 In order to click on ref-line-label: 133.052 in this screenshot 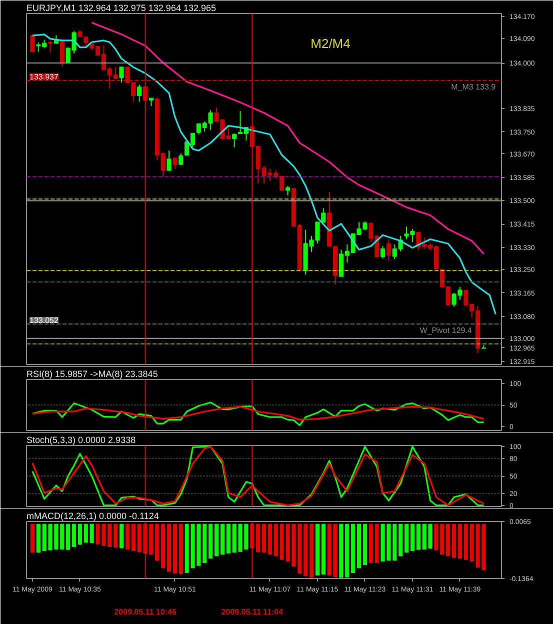, I will do `click(44, 321)`.